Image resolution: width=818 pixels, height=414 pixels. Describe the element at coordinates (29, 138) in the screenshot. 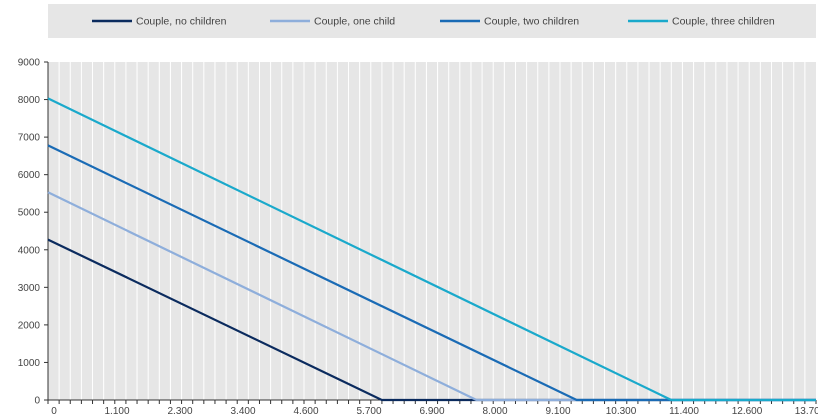

I see `y-tick-label: 7000` at that location.